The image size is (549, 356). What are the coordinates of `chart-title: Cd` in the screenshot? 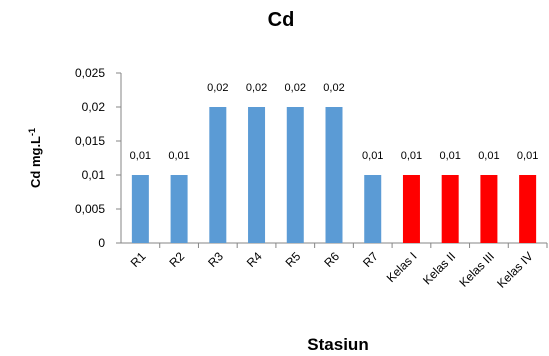 It's located at (281, 20).